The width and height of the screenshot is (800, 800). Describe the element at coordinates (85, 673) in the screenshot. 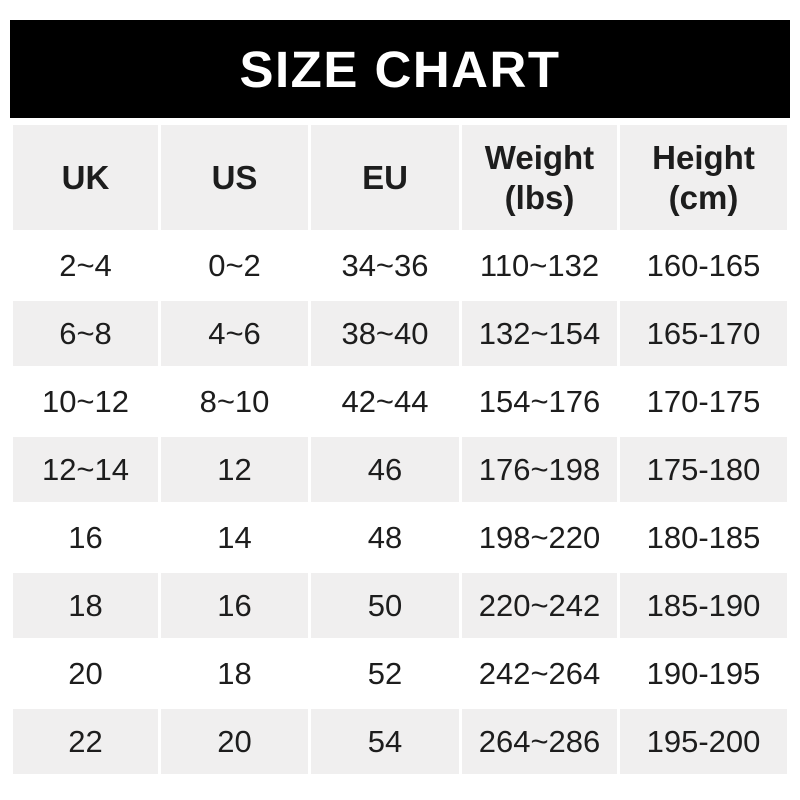

I see `cell-uk: 20` at that location.